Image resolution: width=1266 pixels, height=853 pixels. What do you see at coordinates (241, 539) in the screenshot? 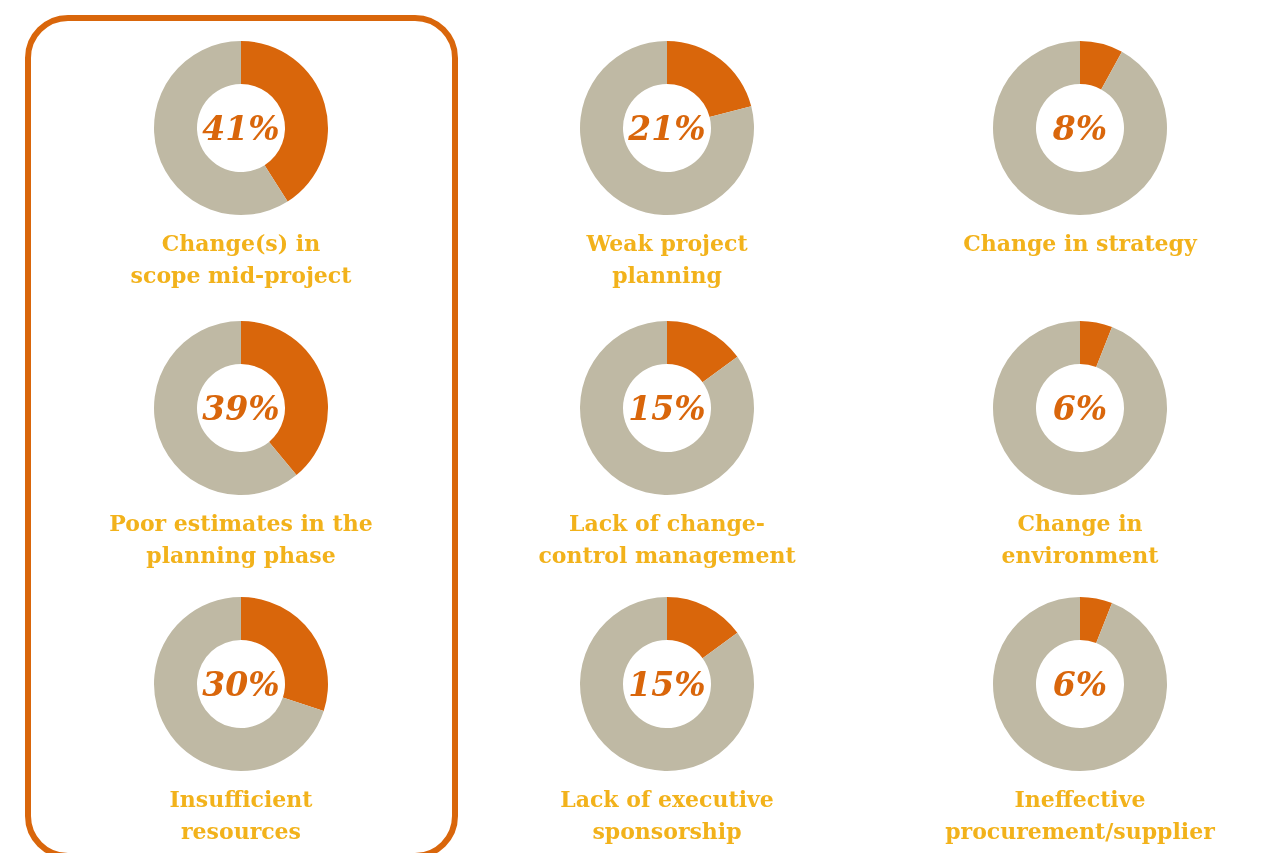
I see `text: Poor estimates in the planning phase` at bounding box center [241, 539].